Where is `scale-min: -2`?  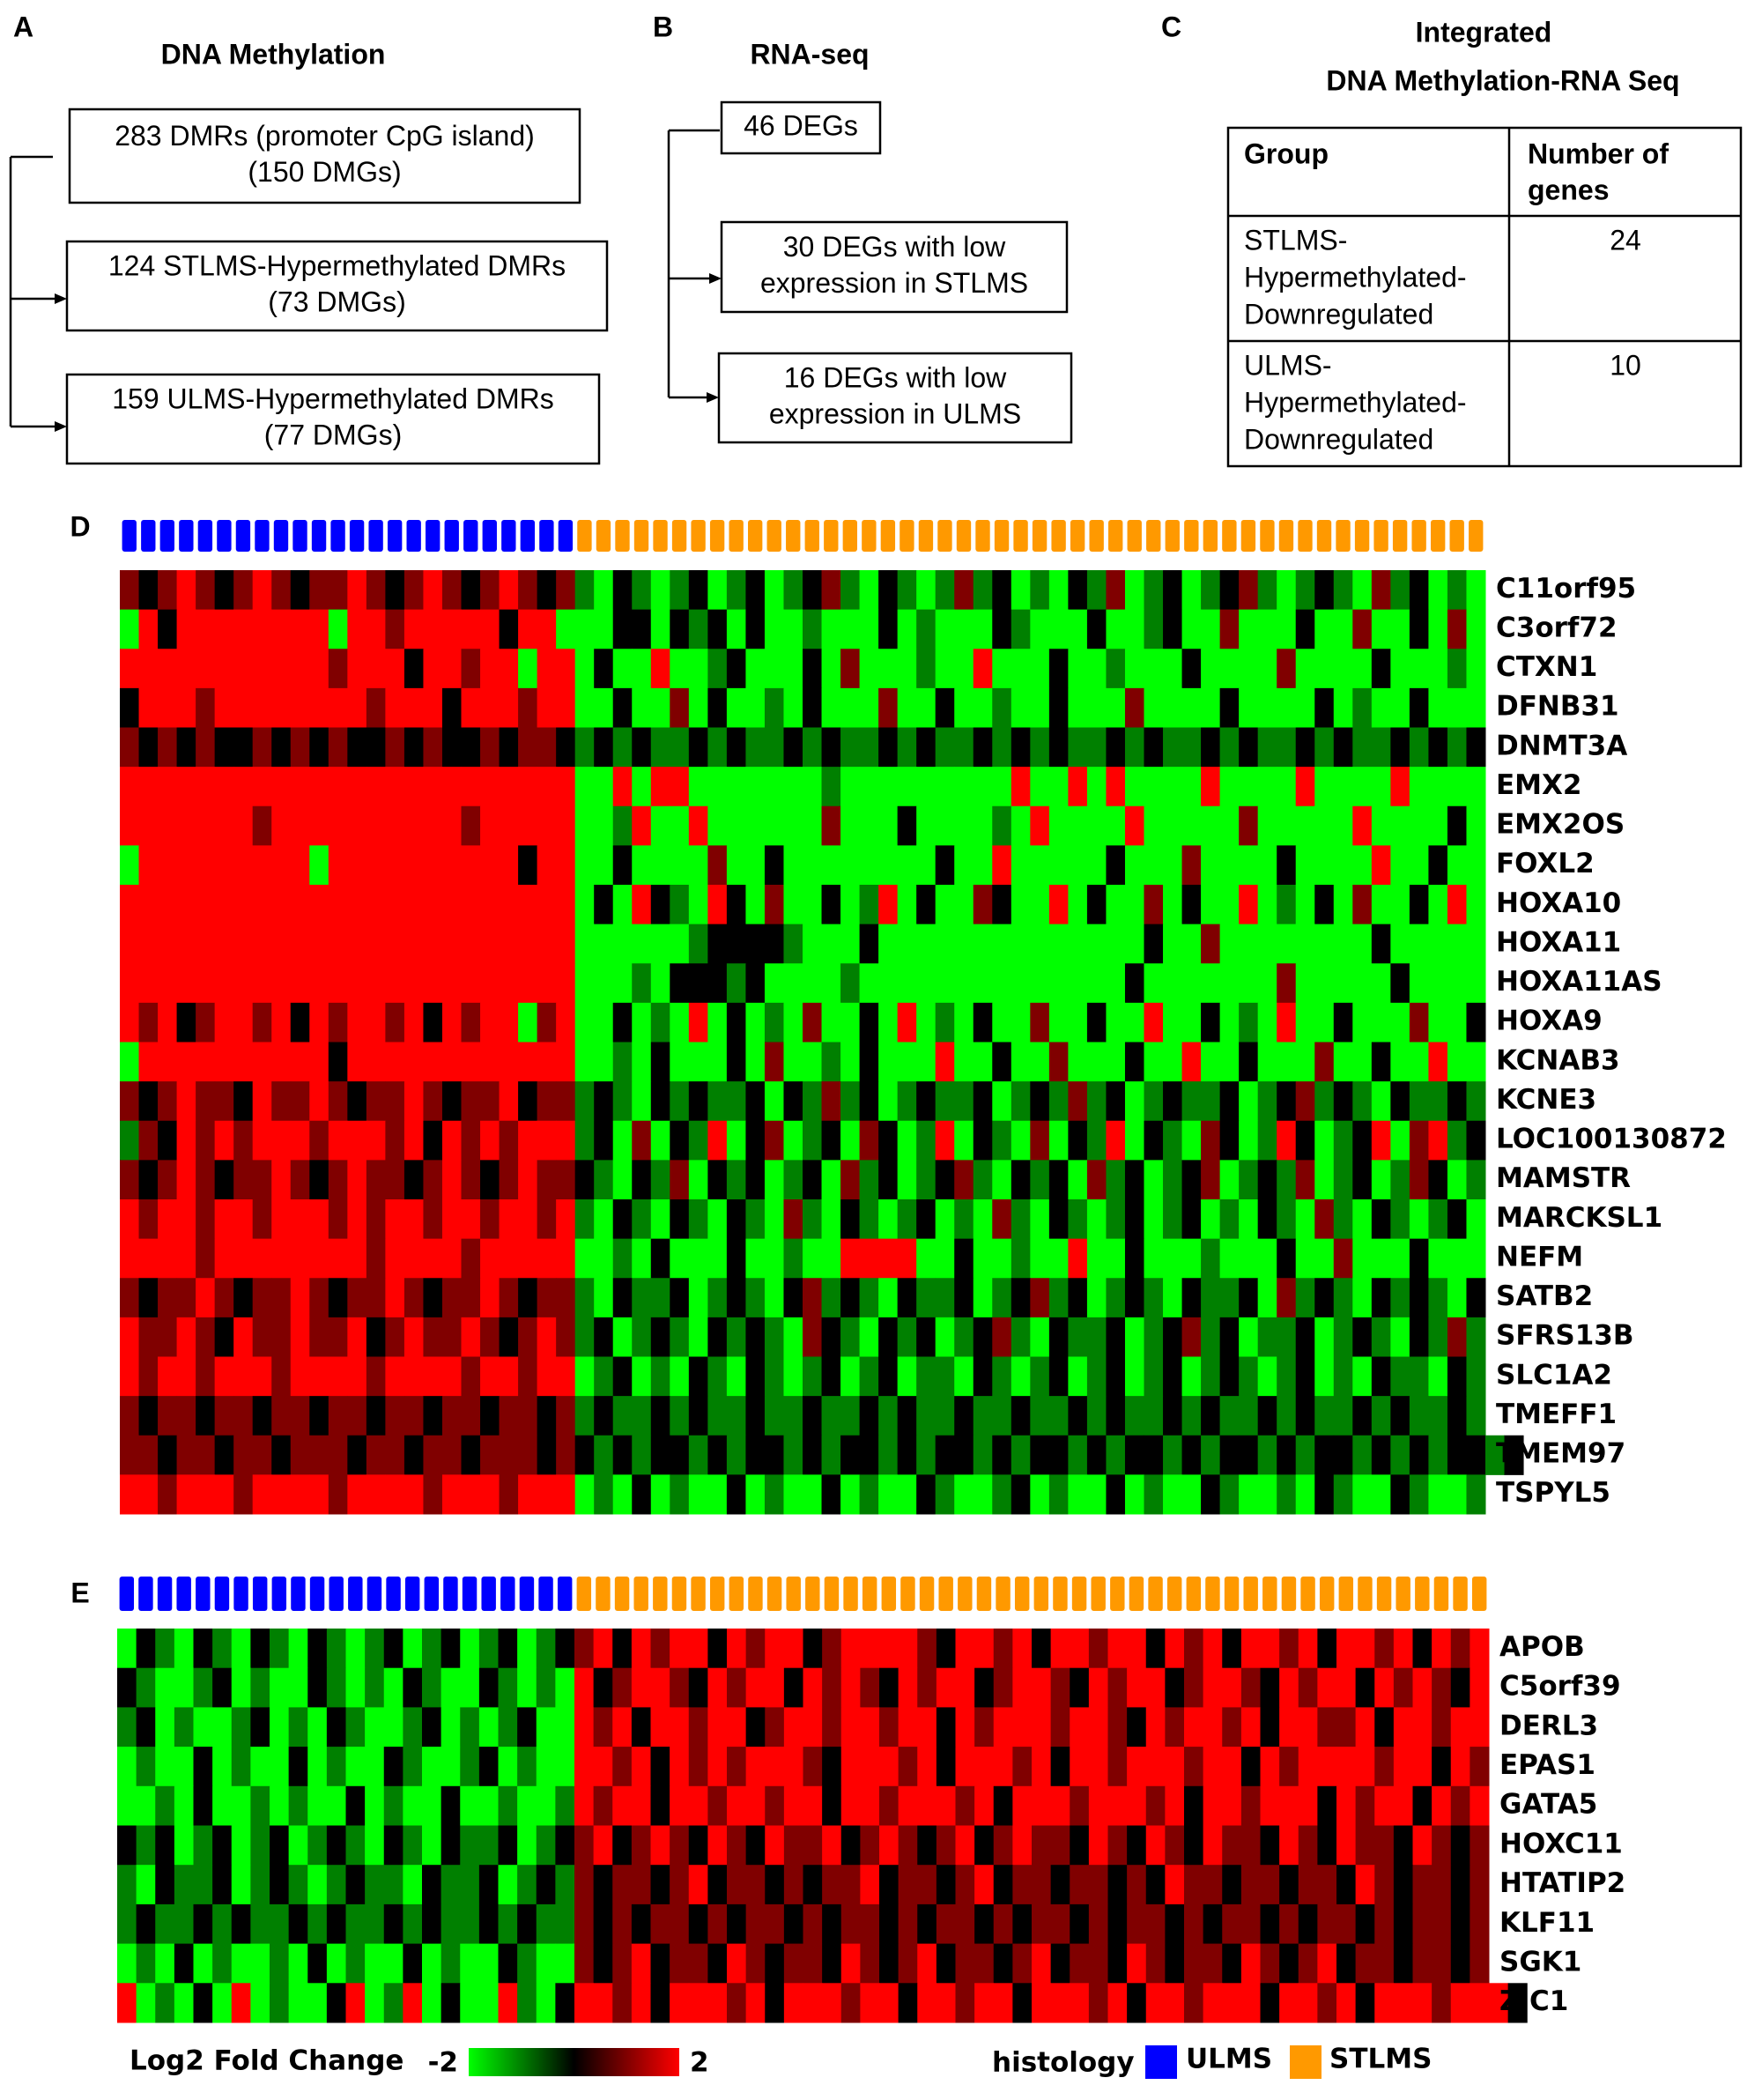 scale-min: -2 is located at coordinates (443, 2063).